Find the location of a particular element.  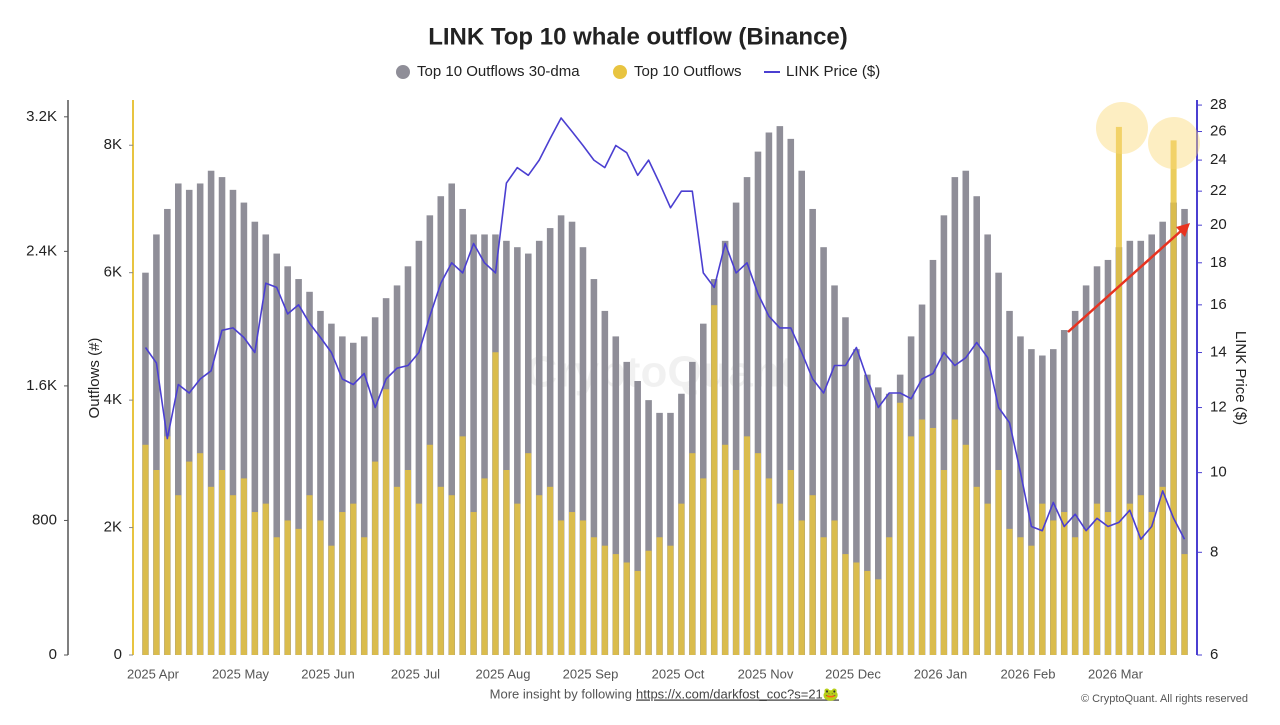

x-tick-label: 2025 Sep is located at coordinates (591, 673).